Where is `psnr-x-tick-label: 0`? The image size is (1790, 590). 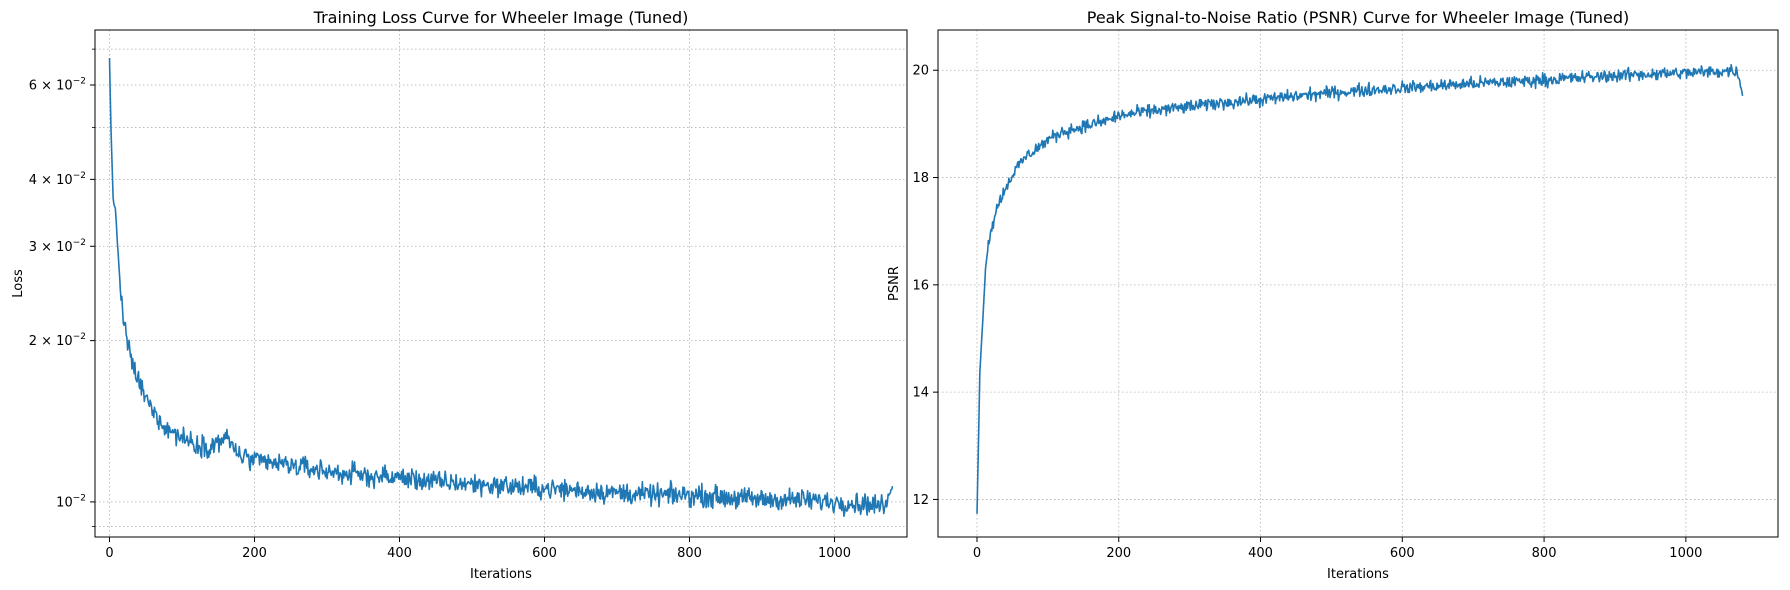 psnr-x-tick-label: 0 is located at coordinates (977, 553).